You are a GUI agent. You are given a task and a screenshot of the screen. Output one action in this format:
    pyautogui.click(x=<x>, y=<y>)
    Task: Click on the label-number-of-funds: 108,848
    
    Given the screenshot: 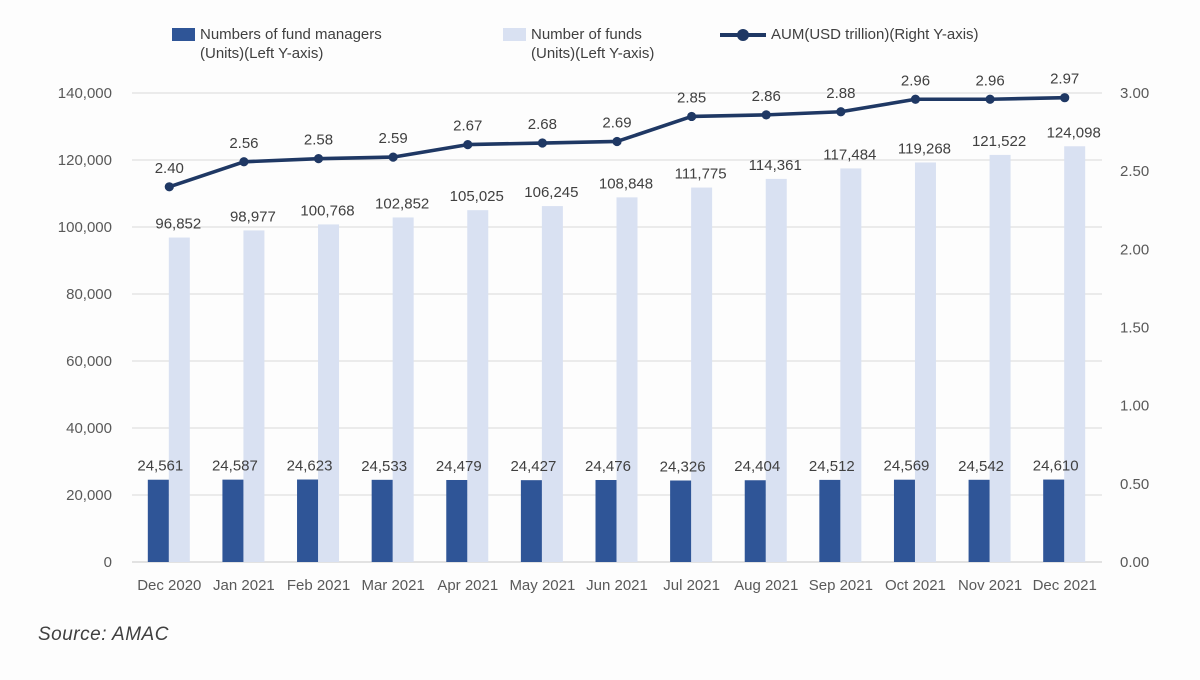 What is the action you would take?
    pyautogui.click(x=626, y=183)
    